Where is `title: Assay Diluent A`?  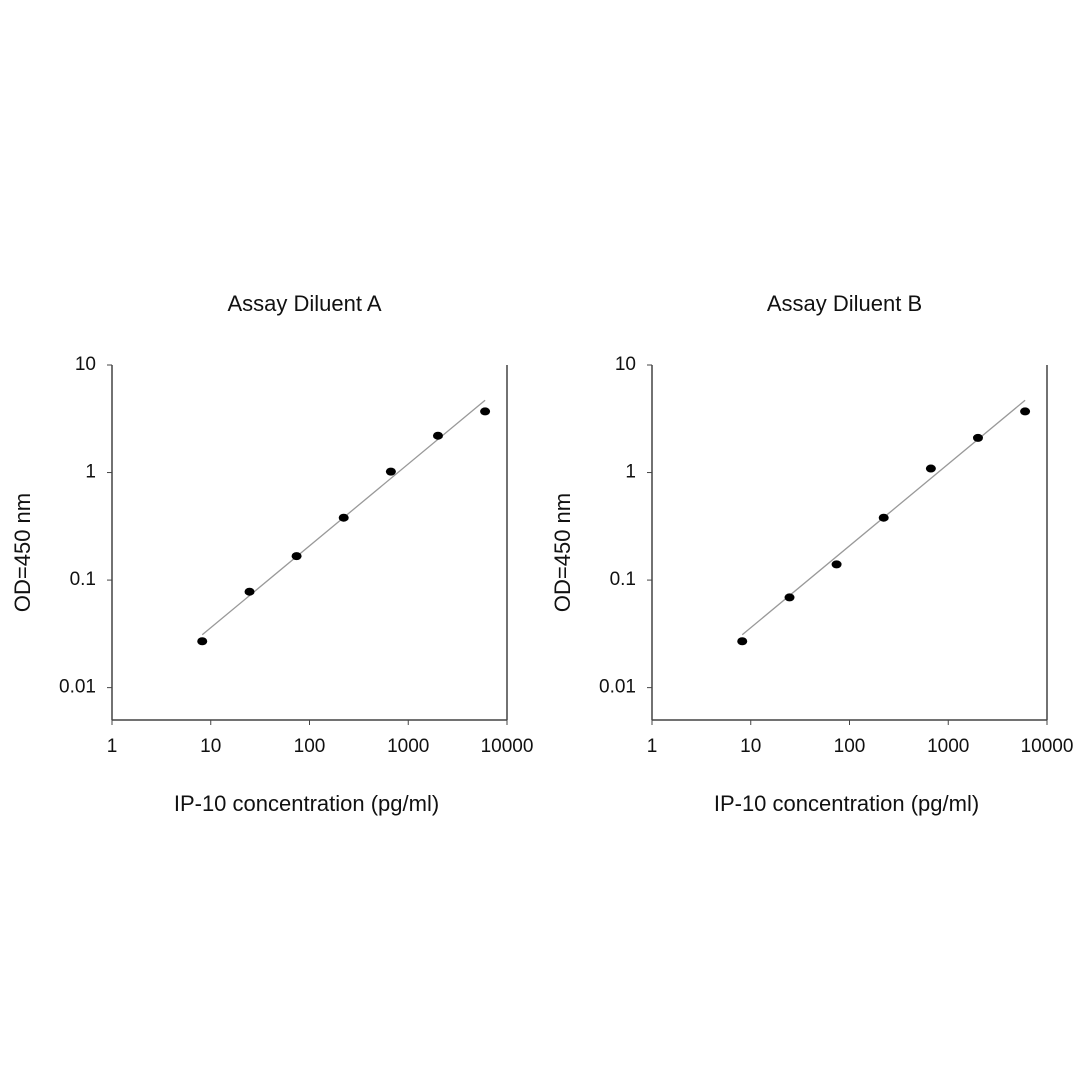 title: Assay Diluent A is located at coordinates (304, 303).